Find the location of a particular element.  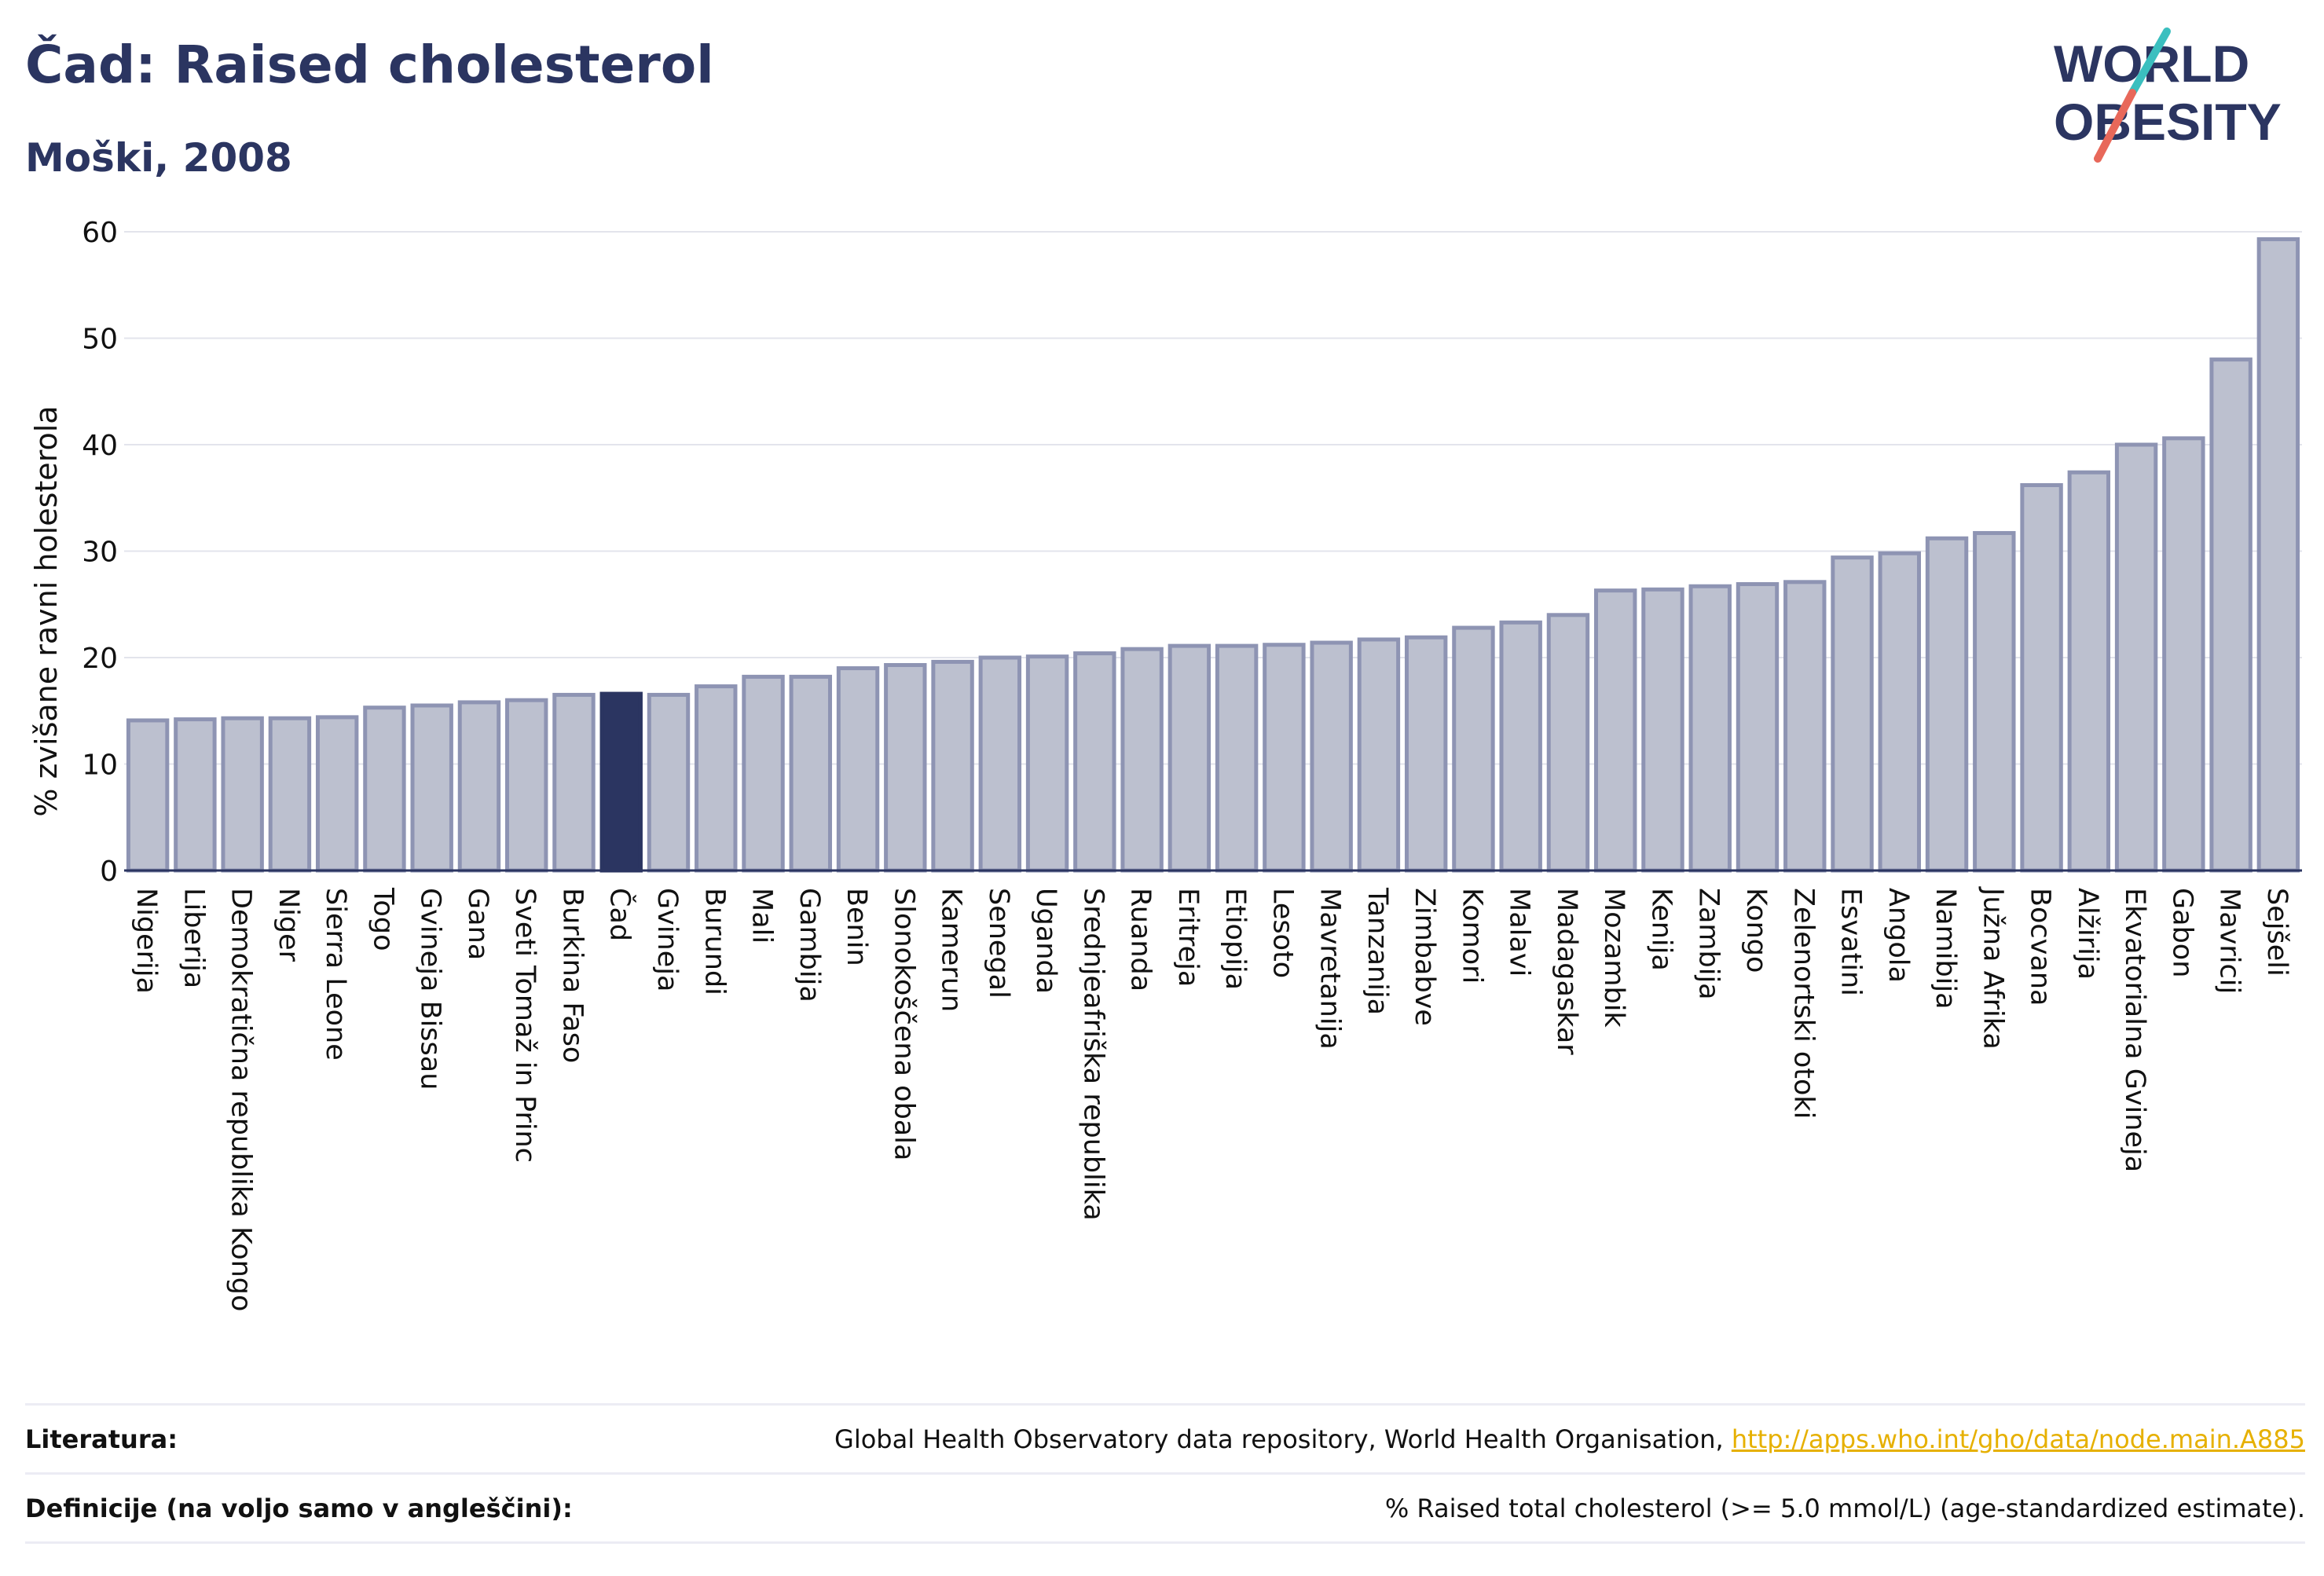

x-tick-label: Sejšeli is located at coordinates (2277, 932).